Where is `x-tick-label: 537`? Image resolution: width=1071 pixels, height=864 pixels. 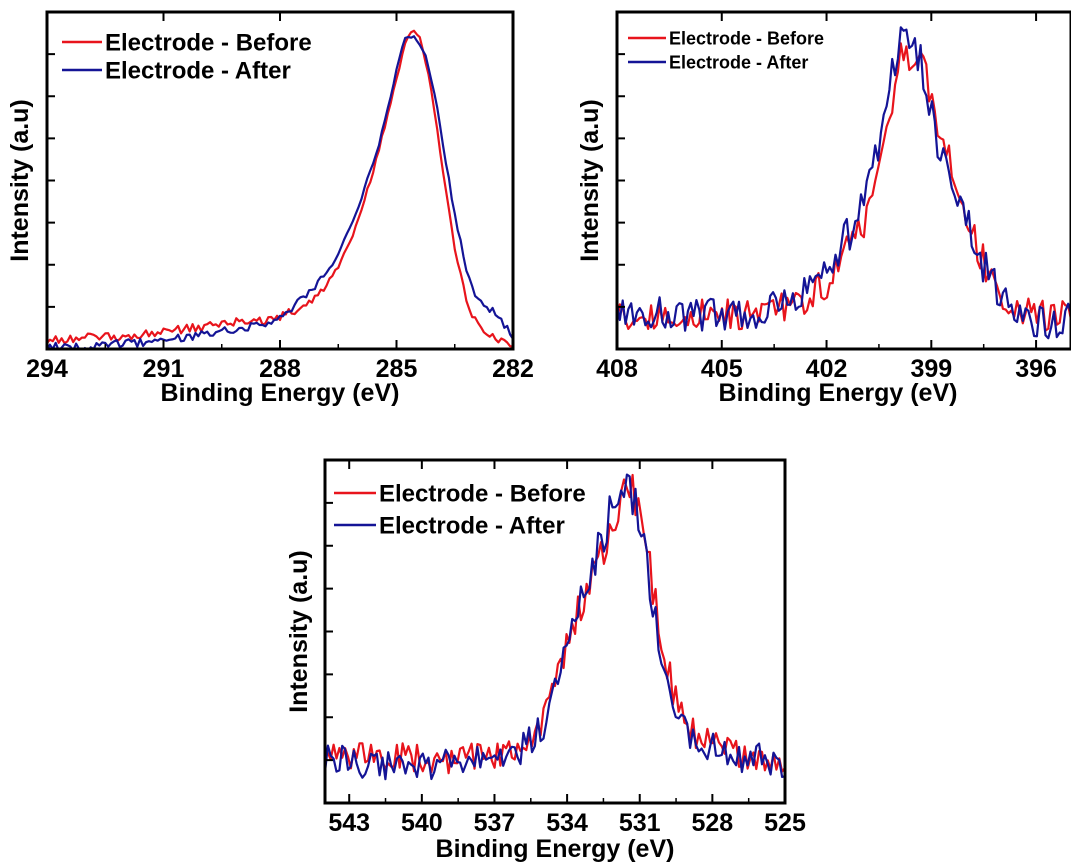
x-tick-label: 537 is located at coordinates (495, 823).